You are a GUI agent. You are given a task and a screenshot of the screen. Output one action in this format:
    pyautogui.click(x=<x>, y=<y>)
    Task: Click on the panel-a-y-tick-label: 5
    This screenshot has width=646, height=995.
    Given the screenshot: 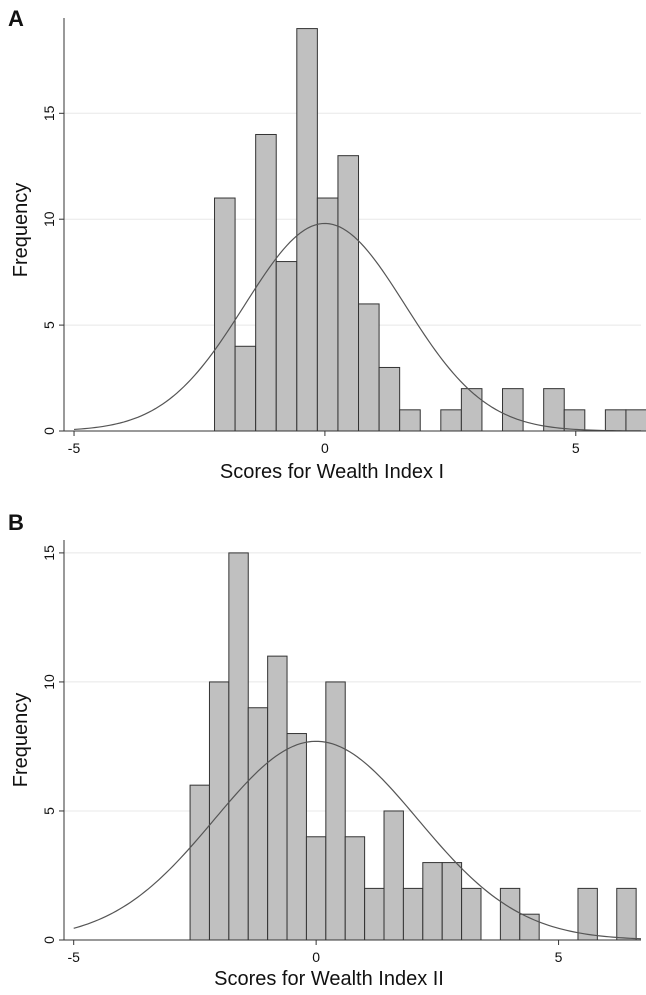 What is the action you would take?
    pyautogui.click(x=49, y=325)
    